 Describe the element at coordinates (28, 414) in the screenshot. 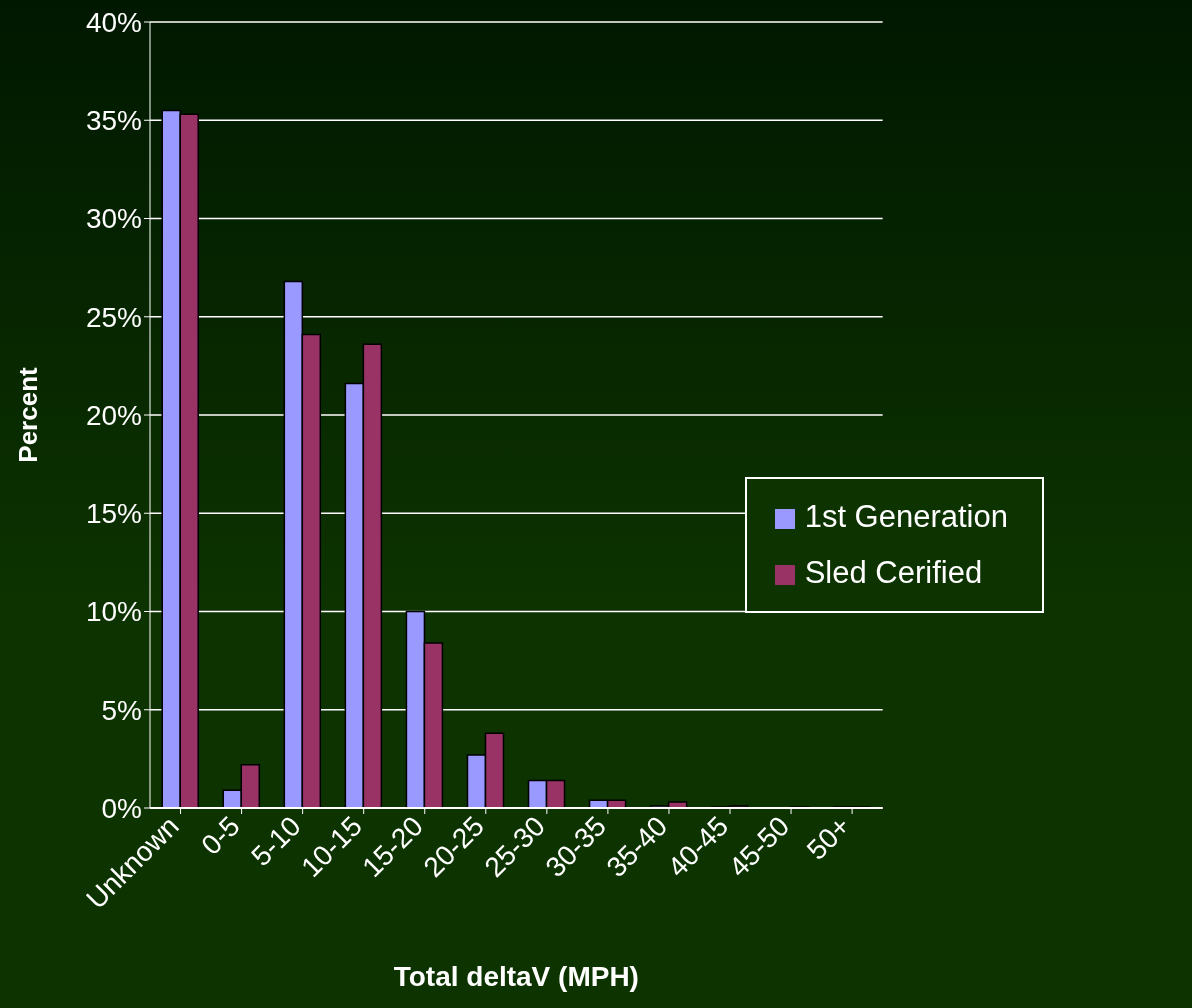

I see `y-axis-title: Percent` at that location.